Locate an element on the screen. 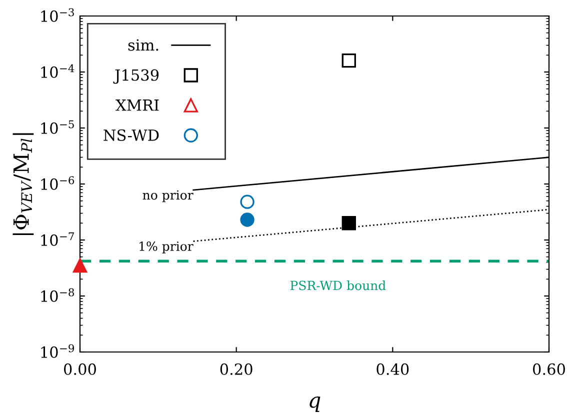 This screenshot has height=420, width=567. y-tick-label: 10$^{−3}$ is located at coordinates (57, 15).